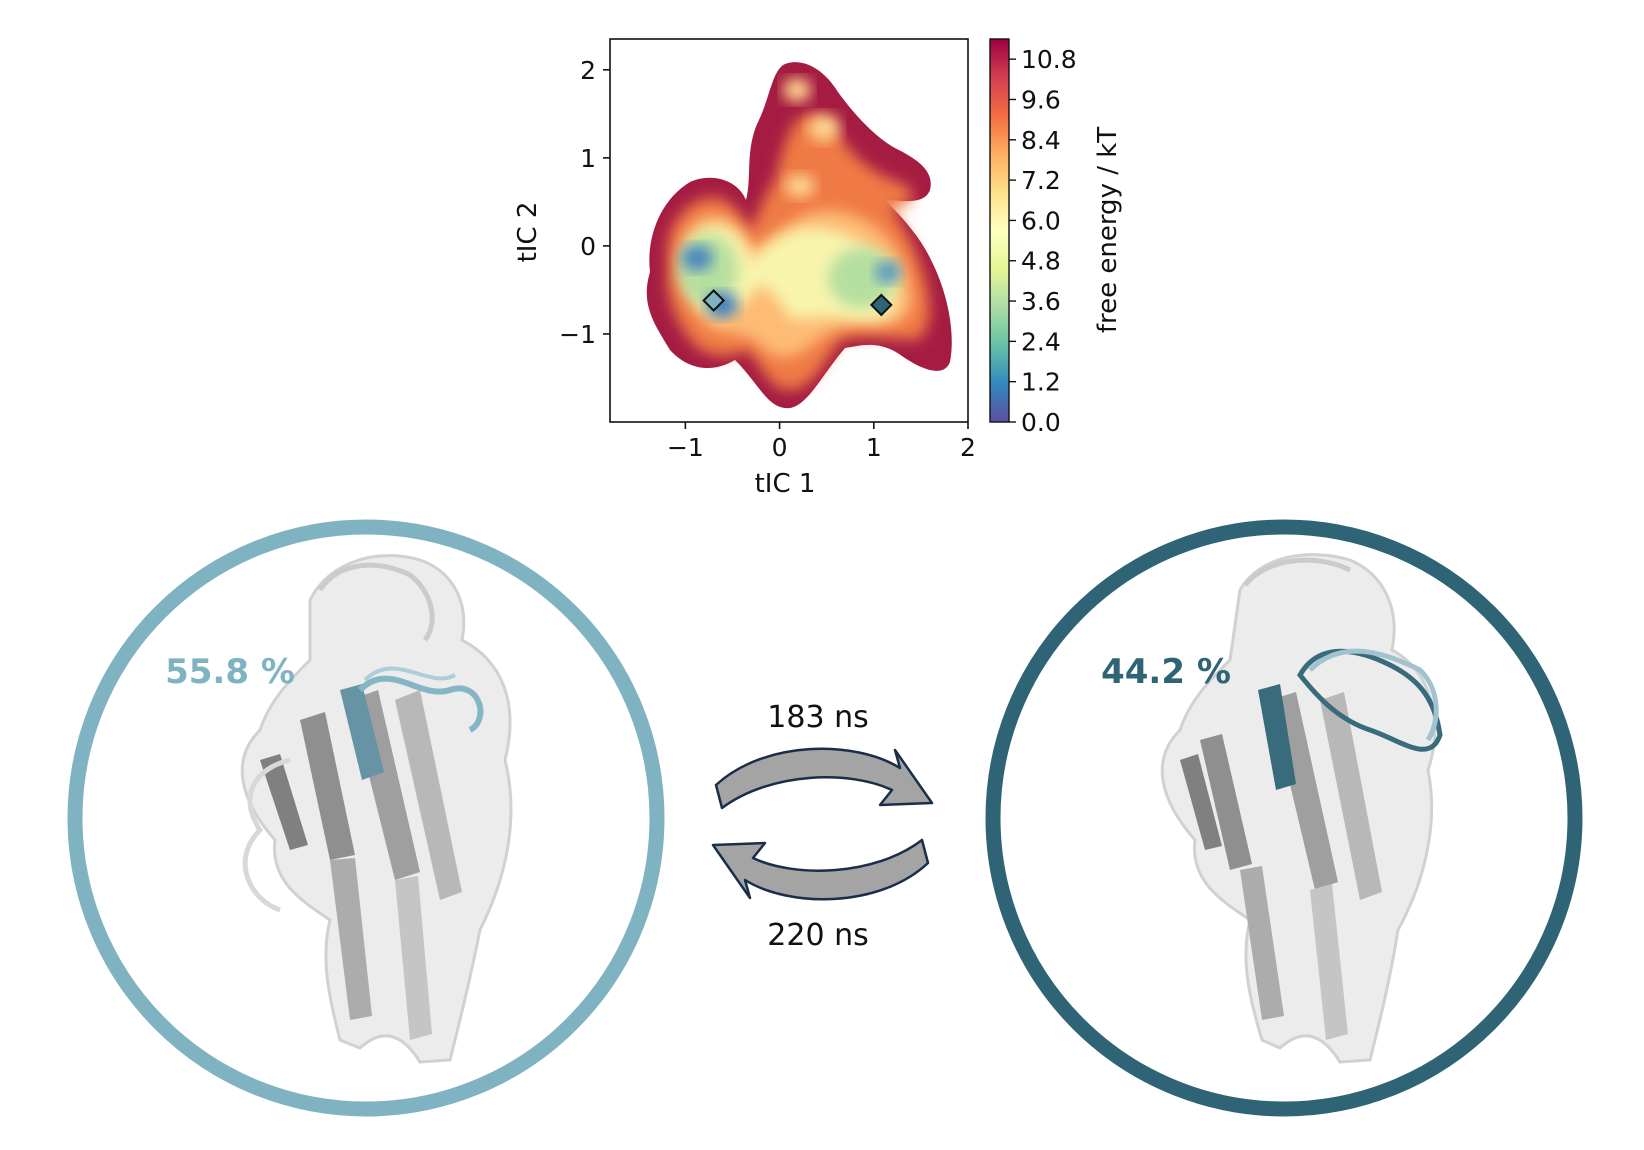 Image resolution: width=1644 pixels, height=1150 pixels. Describe the element at coordinates (588, 246) in the screenshot. I see `y-tick-label: 0` at that location.